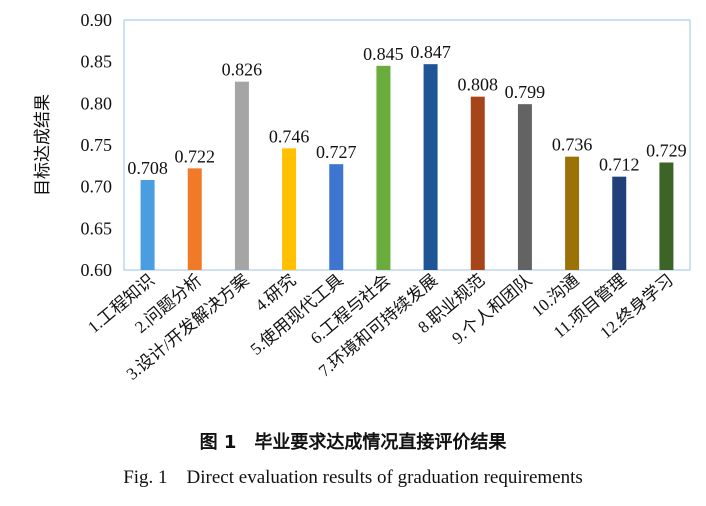  Describe the element at coordinates (242, 70) in the screenshot. I see `data-label: 0.826` at that location.